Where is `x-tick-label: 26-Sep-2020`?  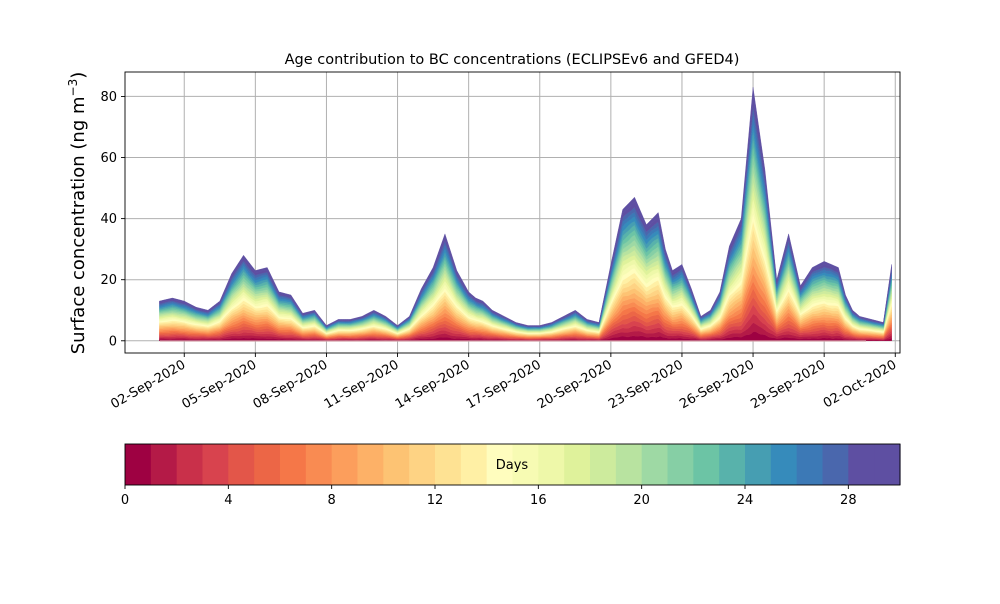
x-tick-label: 26-Sep-2020 is located at coordinates (717, 384).